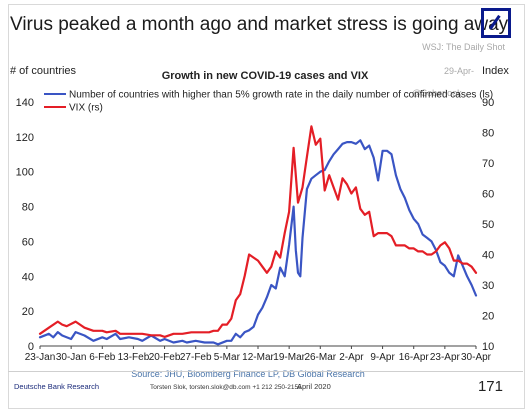 This screenshot has height=417, width=531. Describe the element at coordinates (31, 347) in the screenshot. I see `y-left-tick-label: 0` at that location.